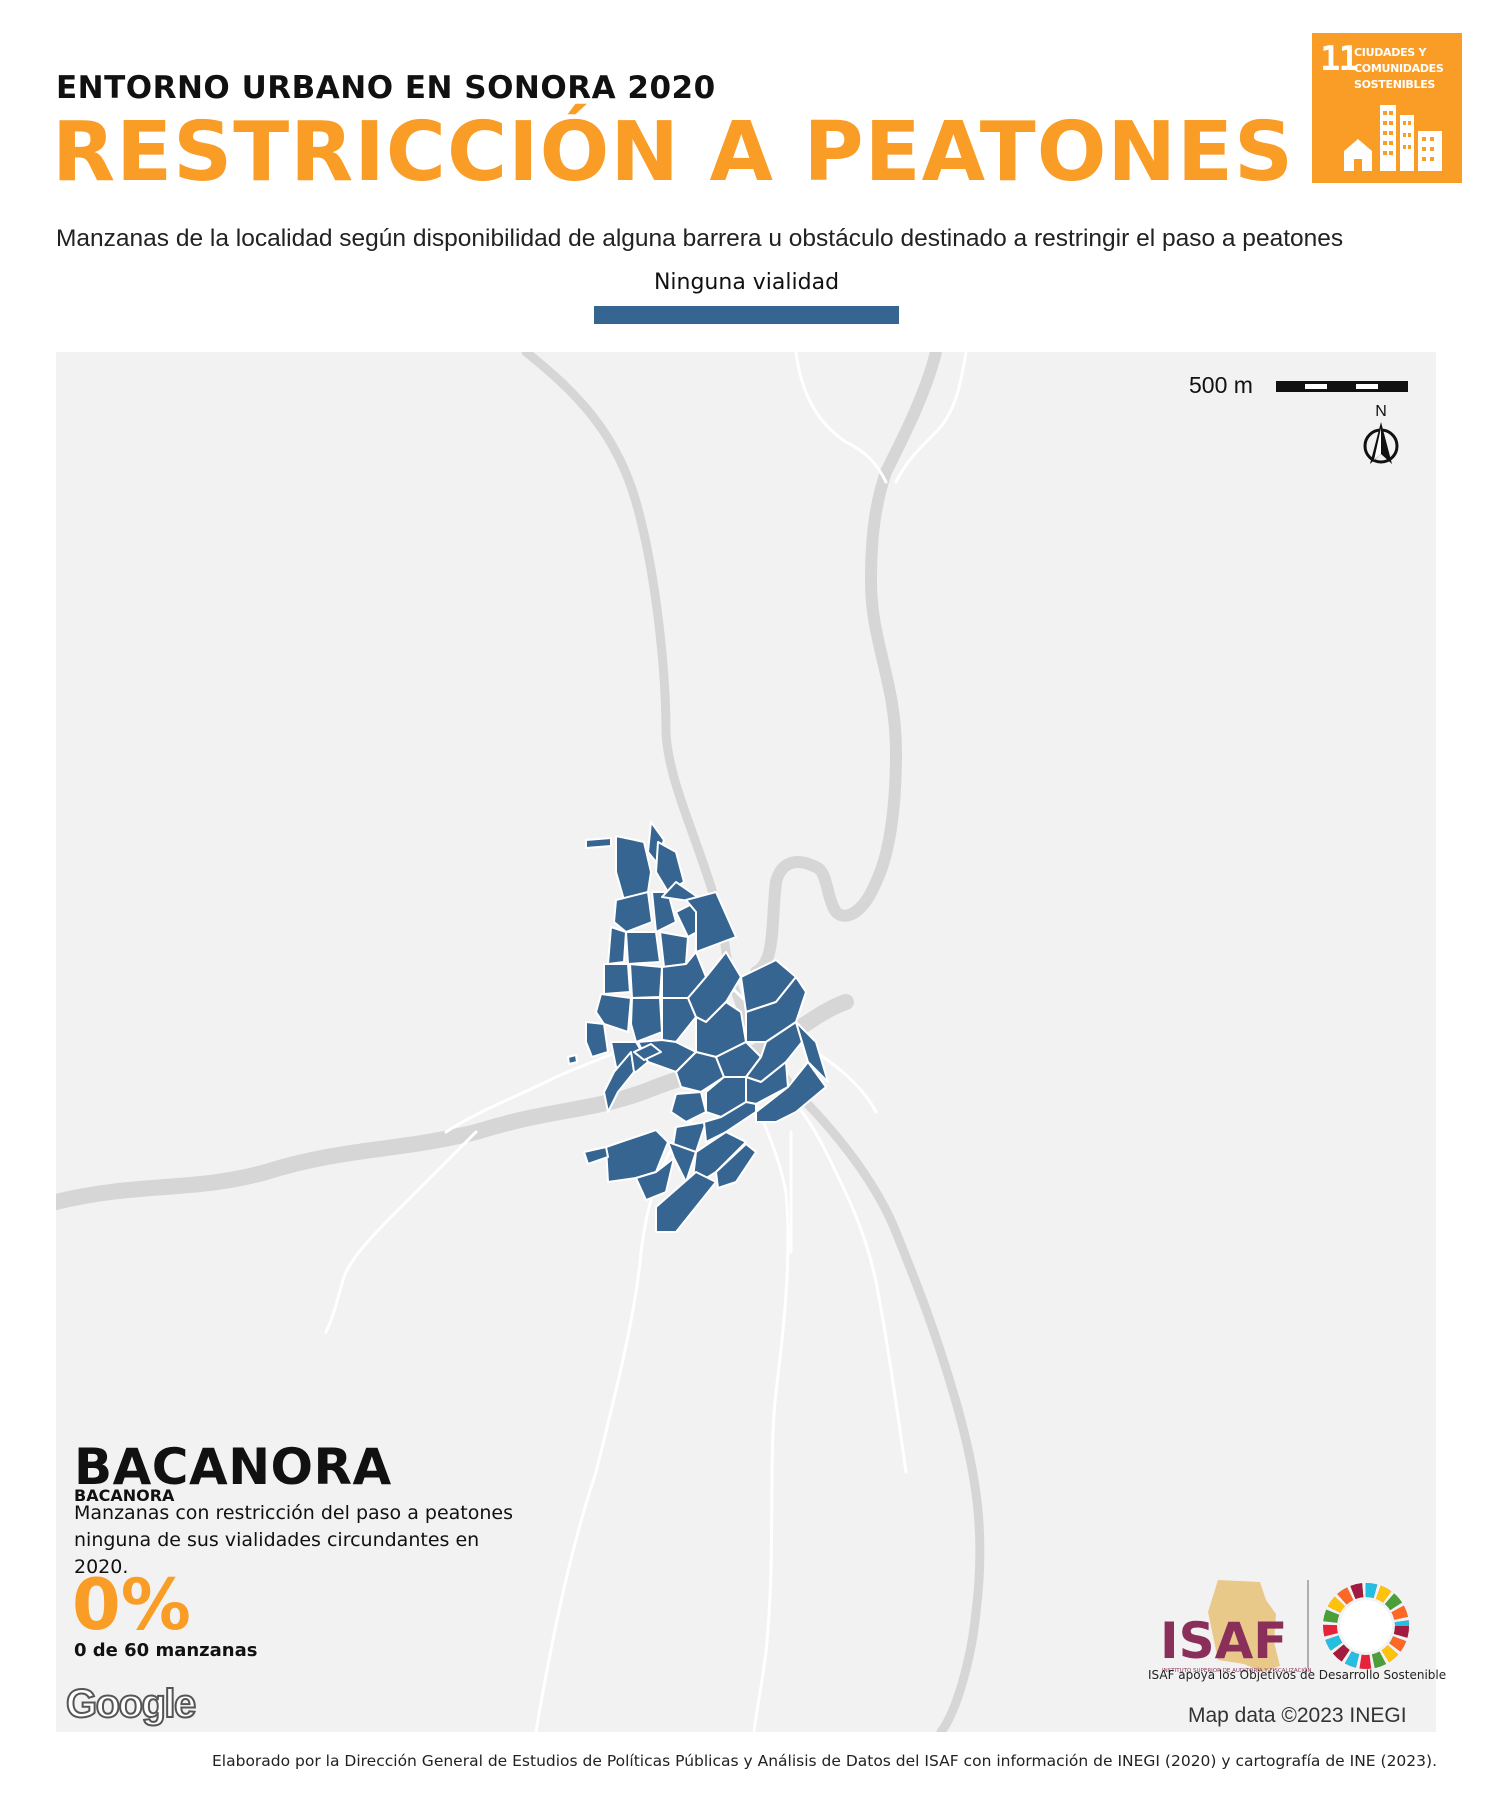 Image resolution: width=1500 pixels, height=1800 pixels. What do you see at coordinates (673, 152) in the screenshot?
I see `main-title: RESTRICCIÓN A PEATONES` at bounding box center [673, 152].